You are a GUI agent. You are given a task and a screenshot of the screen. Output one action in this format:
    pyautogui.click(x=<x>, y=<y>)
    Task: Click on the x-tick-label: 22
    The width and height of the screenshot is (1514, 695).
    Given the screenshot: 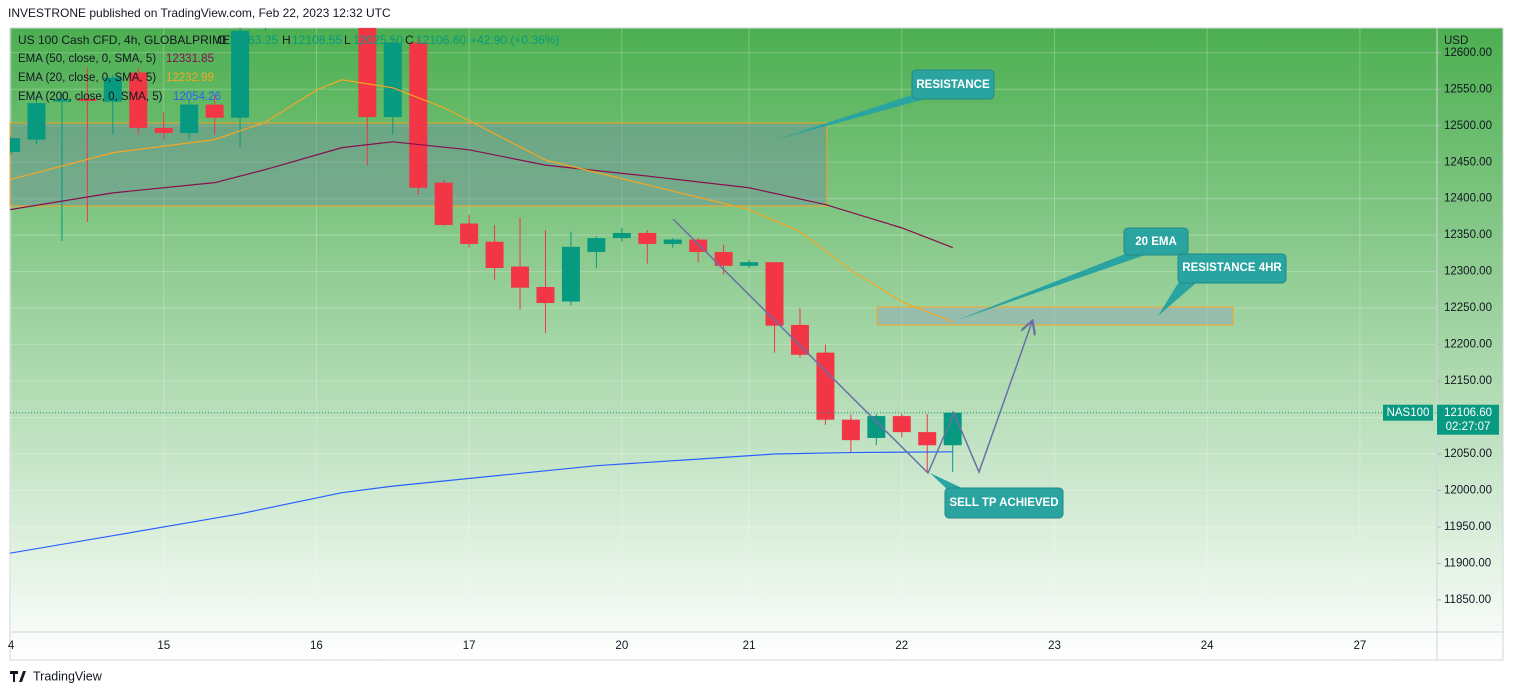 What is the action you would take?
    pyautogui.click(x=901, y=646)
    